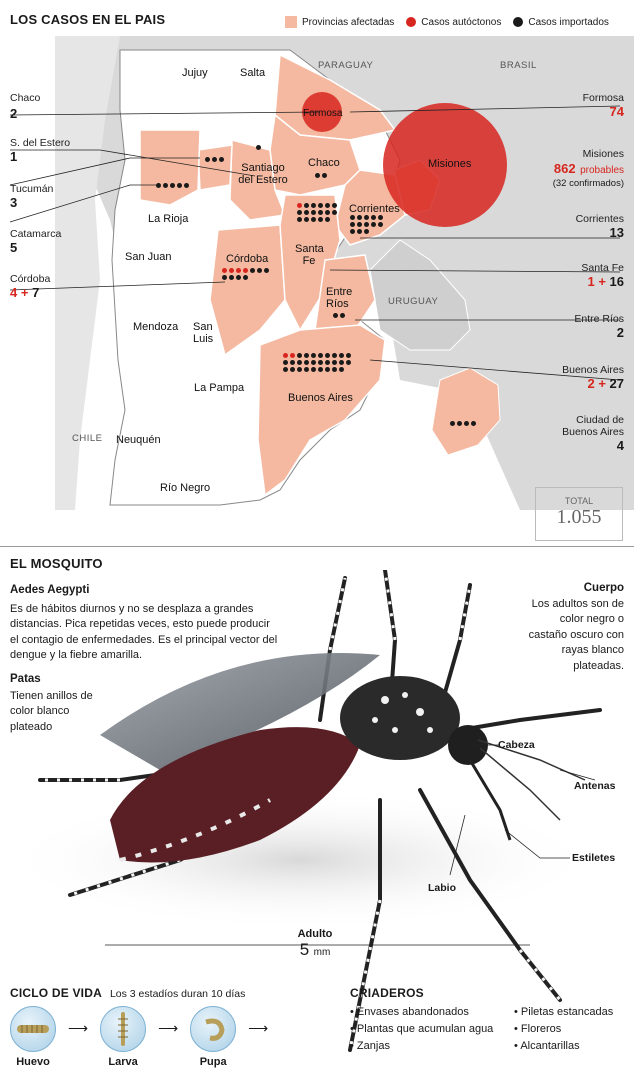 This screenshot has width=634, height=1079. I want to click on map-label-misiones: Misiones, so click(450, 164).